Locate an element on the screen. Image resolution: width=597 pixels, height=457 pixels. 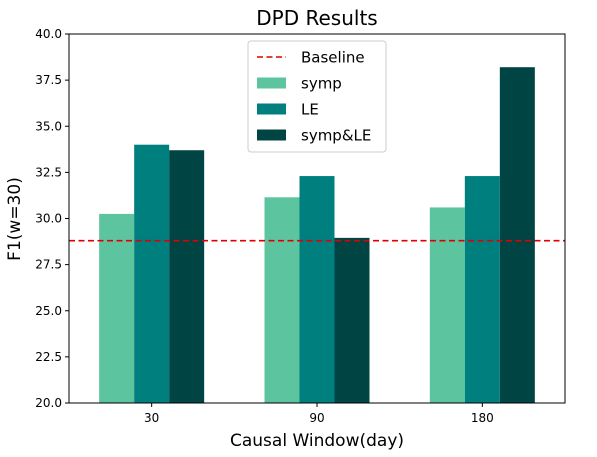
legend-box is located at coordinates (317, 96).